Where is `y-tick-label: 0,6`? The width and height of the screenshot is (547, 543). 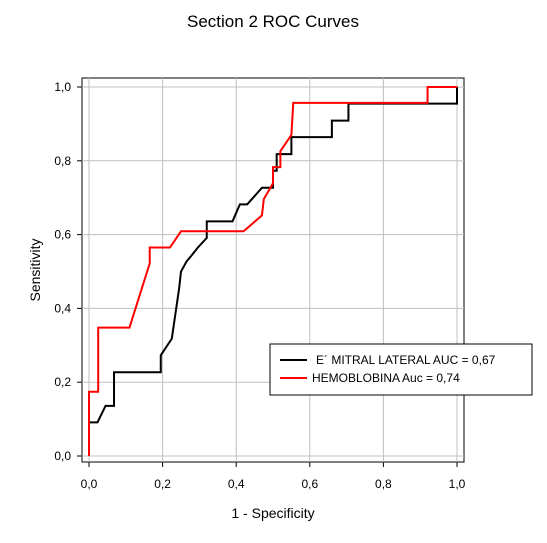 y-tick-label: 0,6 is located at coordinates (62, 235).